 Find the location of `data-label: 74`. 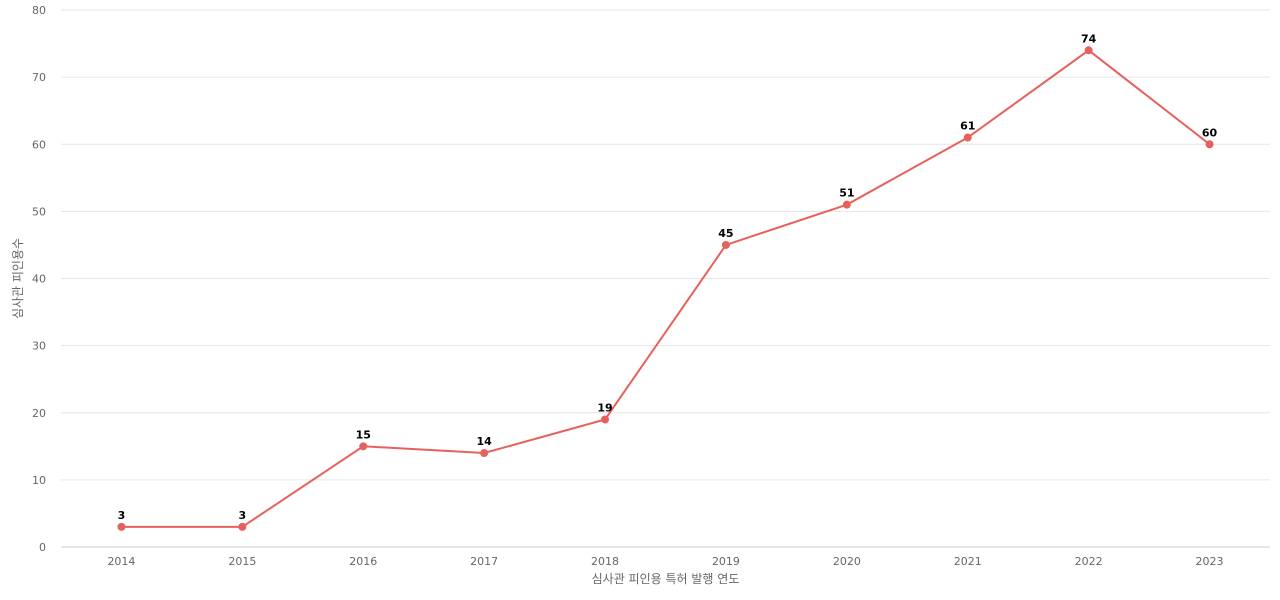

data-label: 74 is located at coordinates (1089, 38).